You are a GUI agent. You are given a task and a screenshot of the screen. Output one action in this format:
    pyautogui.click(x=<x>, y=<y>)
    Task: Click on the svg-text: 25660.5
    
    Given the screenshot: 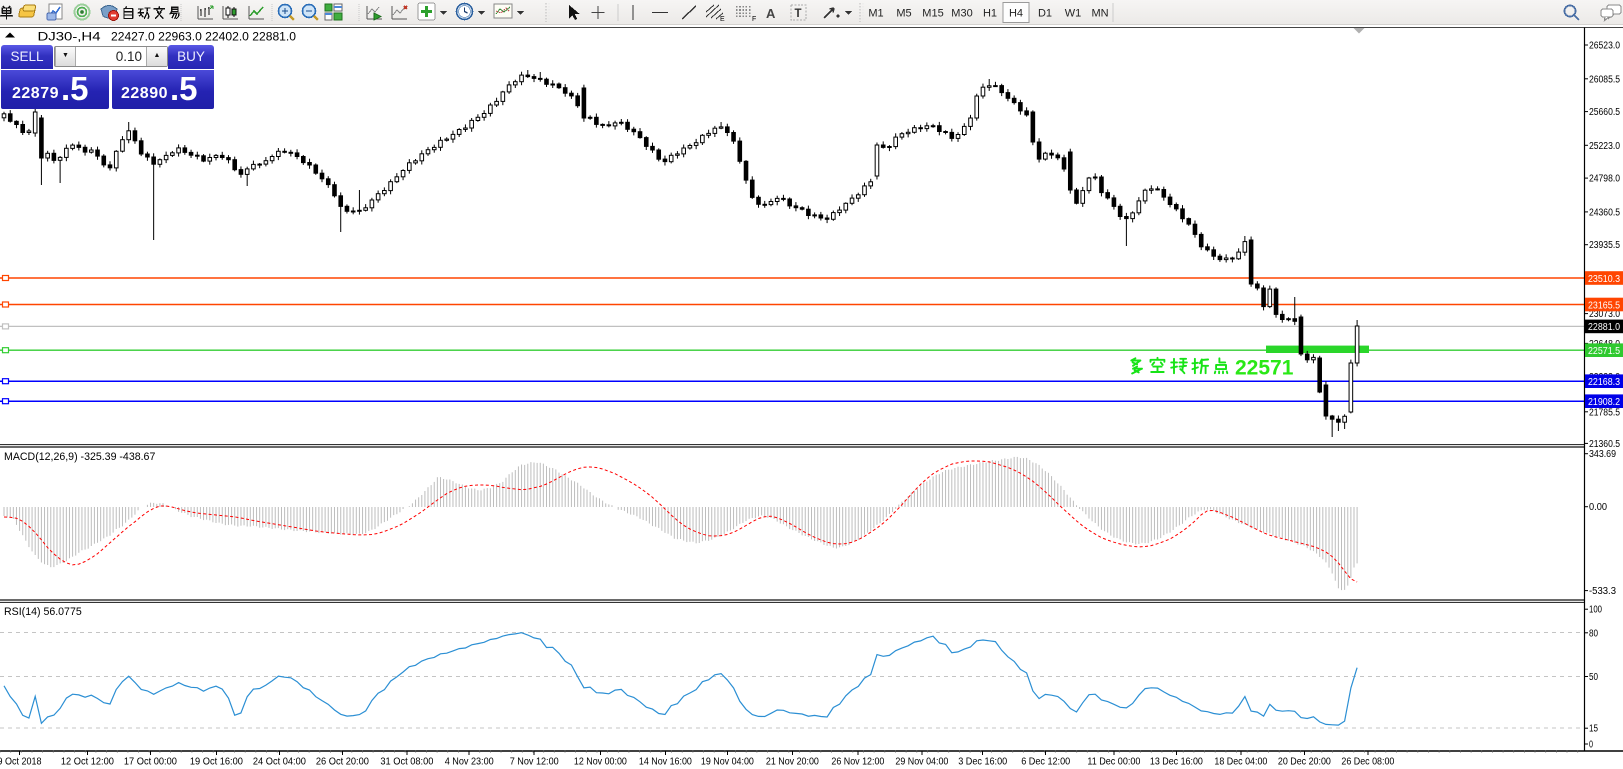 What is the action you would take?
    pyautogui.click(x=1604, y=112)
    